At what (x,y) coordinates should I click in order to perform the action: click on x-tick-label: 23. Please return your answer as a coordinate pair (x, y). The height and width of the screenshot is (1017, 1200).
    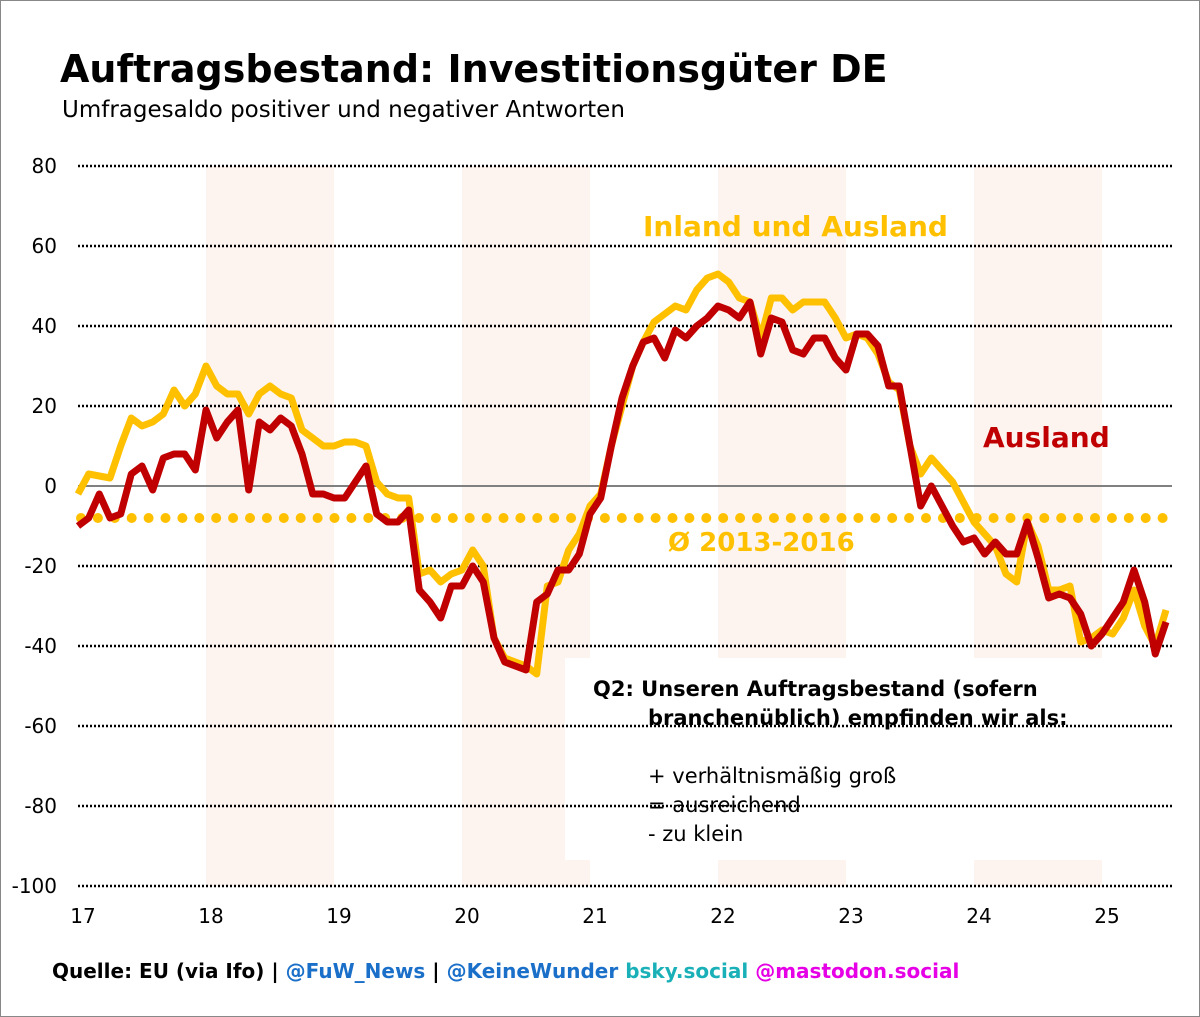
    Looking at the image, I should click on (850, 916).